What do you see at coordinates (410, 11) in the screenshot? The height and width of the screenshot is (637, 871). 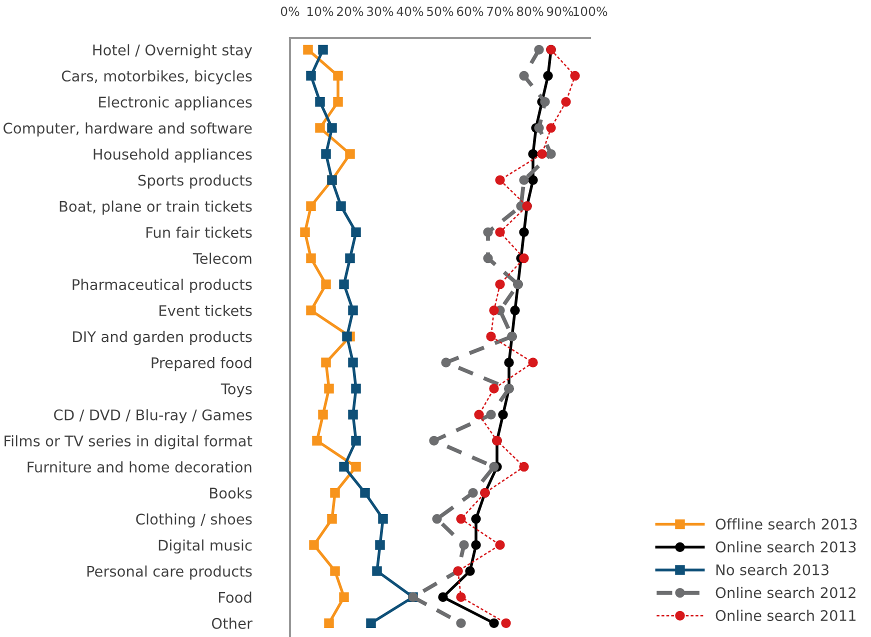 I see `x-tick-label: 40%` at bounding box center [410, 11].